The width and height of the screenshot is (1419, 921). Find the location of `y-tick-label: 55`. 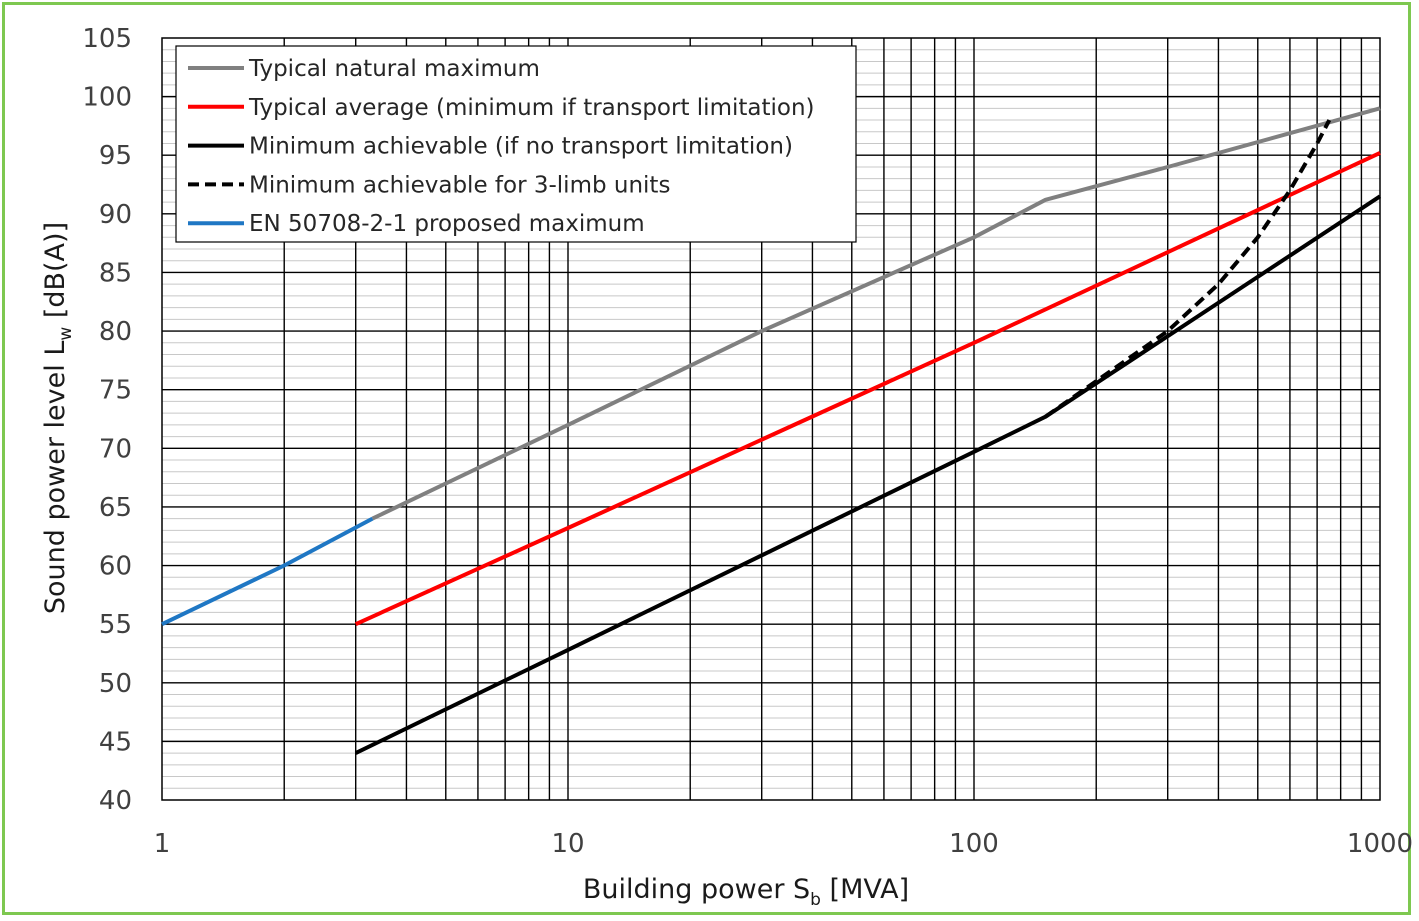

y-tick-label: 55 is located at coordinates (115, 625).